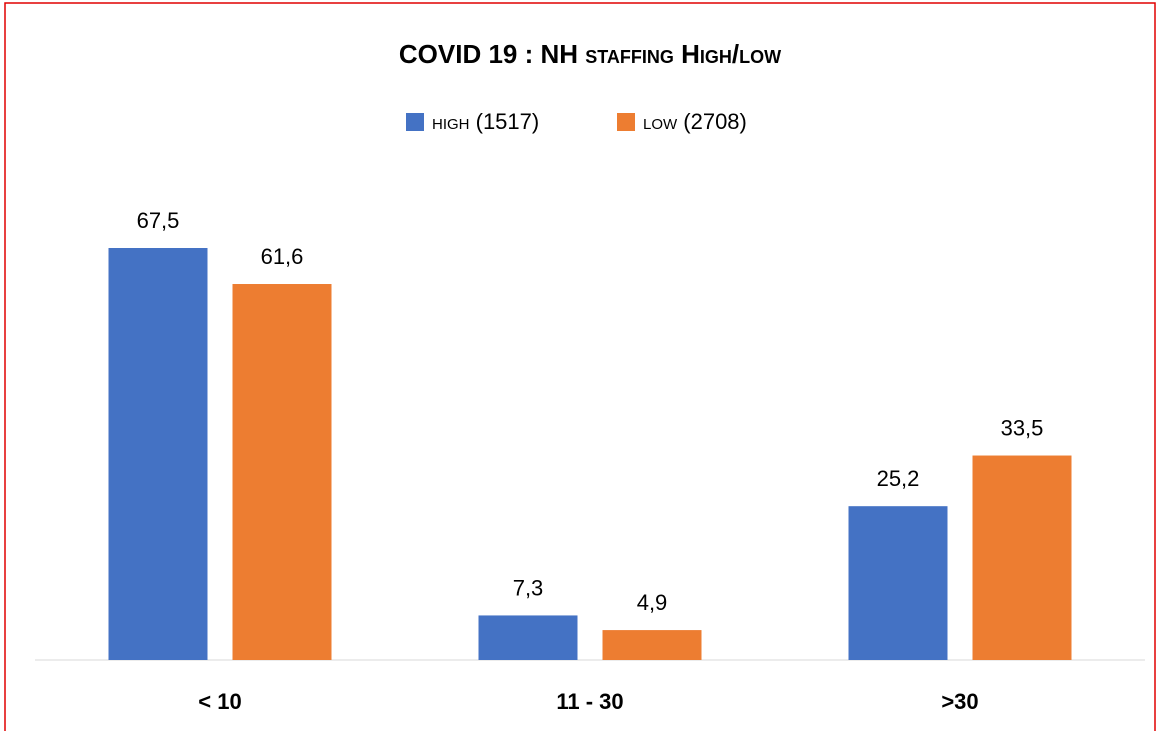 The height and width of the screenshot is (731, 1160). Describe the element at coordinates (590, 54) in the screenshot. I see `chart-title: COVID 19 : NH staffing High/low` at that location.